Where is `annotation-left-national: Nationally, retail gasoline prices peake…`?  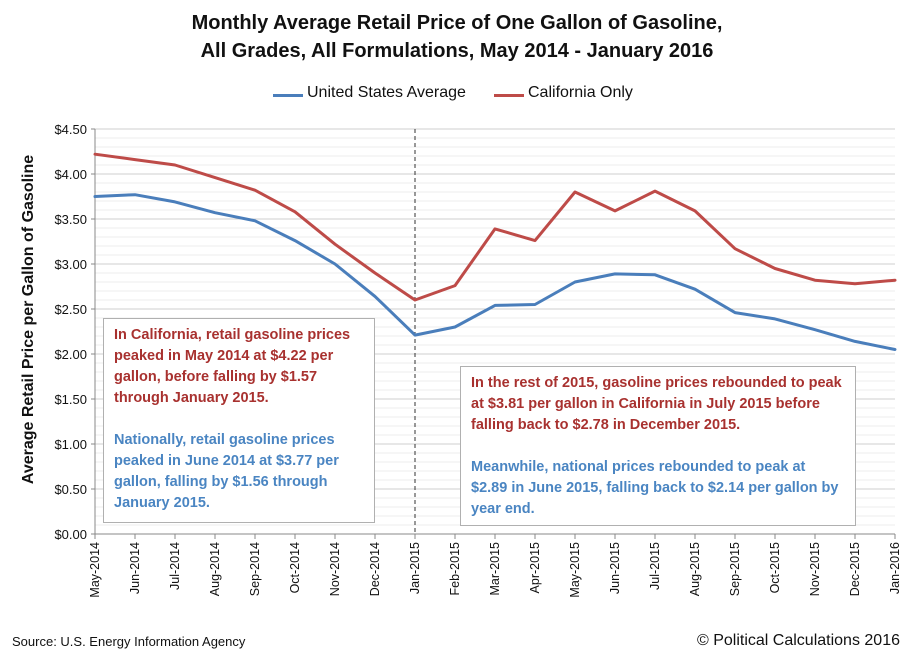
annotation-left-national: Nationally, retail gasoline prices peake… is located at coordinates (226, 471).